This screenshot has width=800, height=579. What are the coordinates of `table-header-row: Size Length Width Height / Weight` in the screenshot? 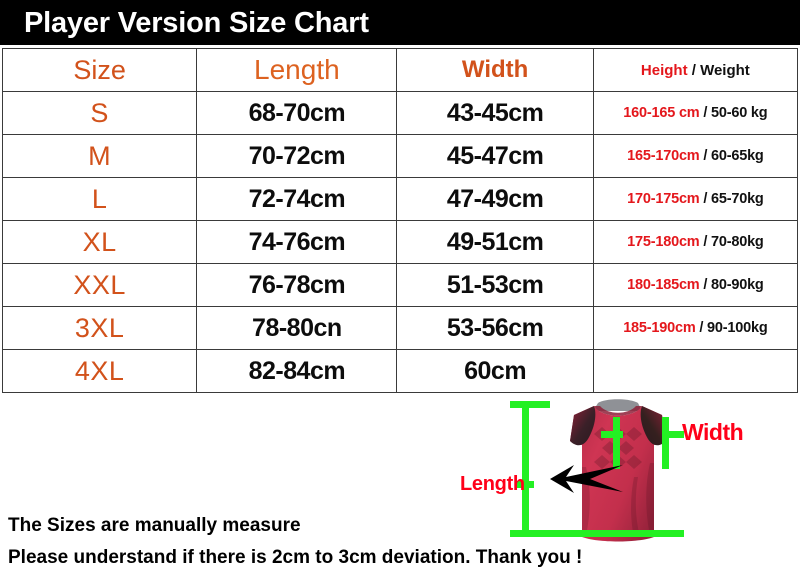 It's located at (400, 70).